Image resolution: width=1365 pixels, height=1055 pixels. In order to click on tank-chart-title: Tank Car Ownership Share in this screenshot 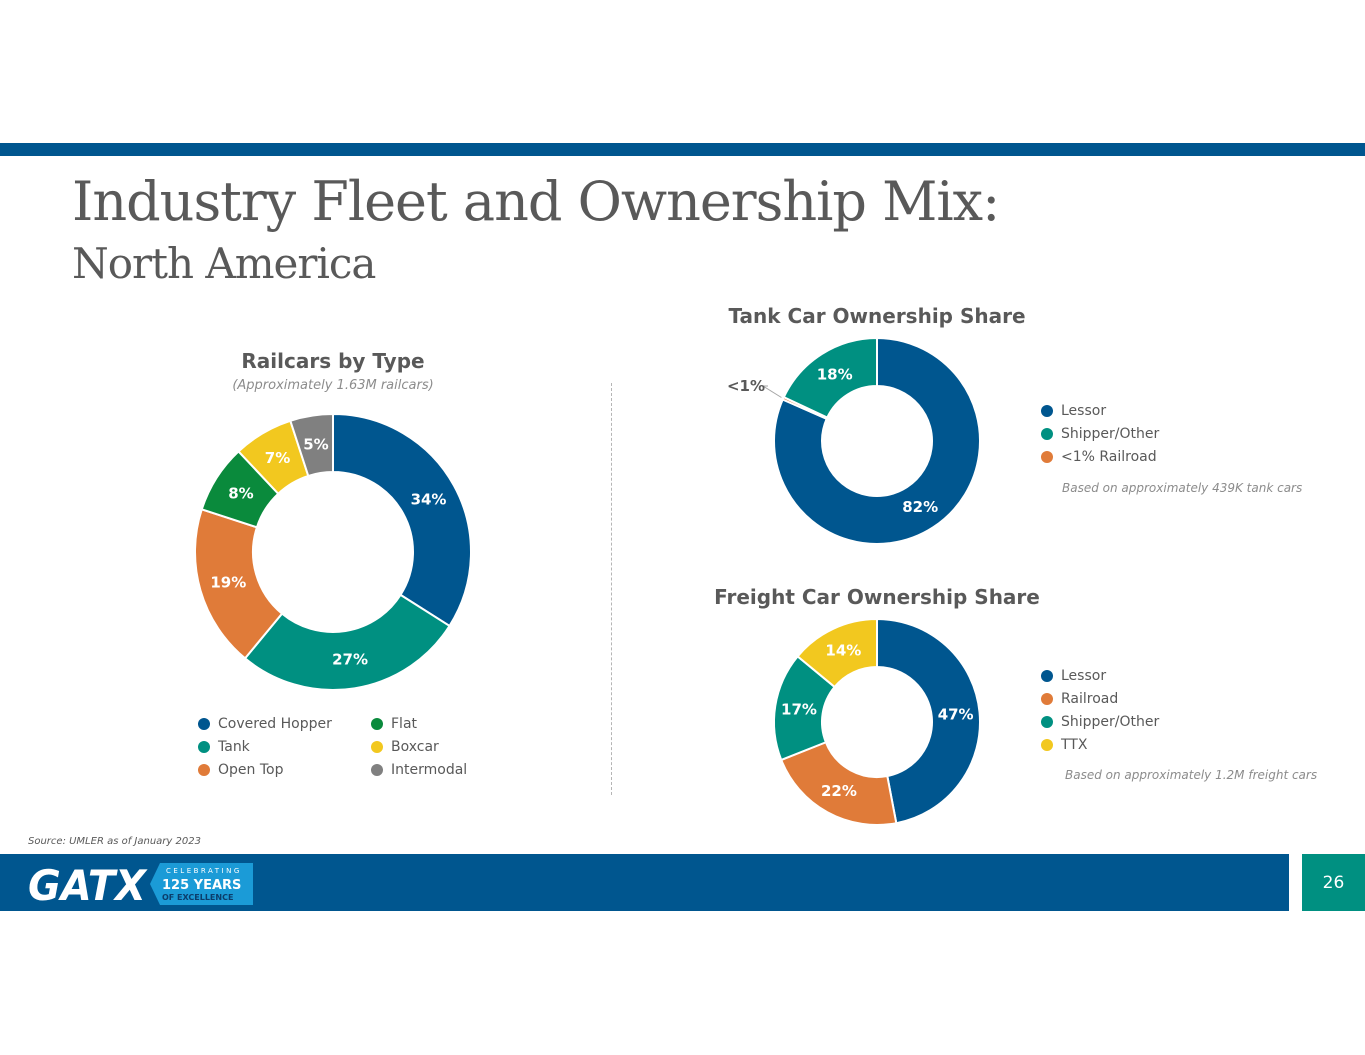, I will do `click(877, 316)`.